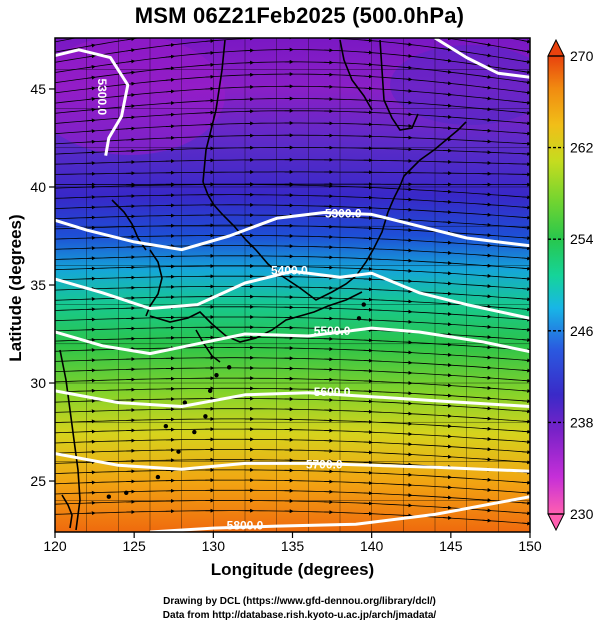  What do you see at coordinates (332, 331) in the screenshot?
I see `contour-label: 5500.0` at bounding box center [332, 331].